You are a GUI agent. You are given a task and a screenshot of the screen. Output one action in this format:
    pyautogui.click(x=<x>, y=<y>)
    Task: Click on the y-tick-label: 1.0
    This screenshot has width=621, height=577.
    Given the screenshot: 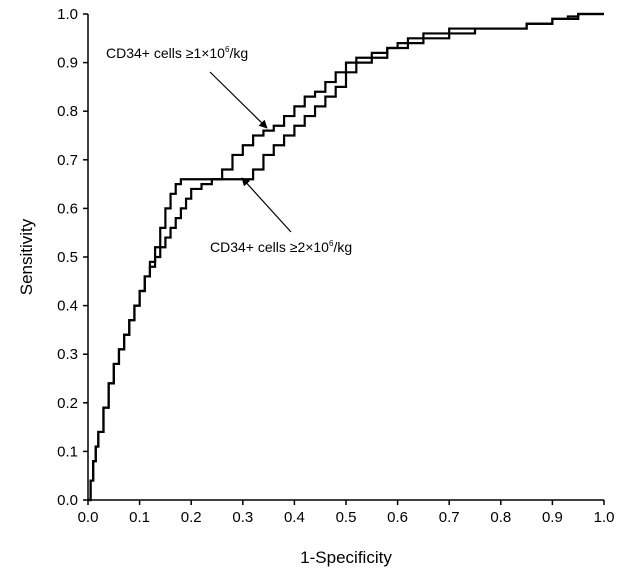 What is the action you would take?
    pyautogui.click(x=67, y=14)
    